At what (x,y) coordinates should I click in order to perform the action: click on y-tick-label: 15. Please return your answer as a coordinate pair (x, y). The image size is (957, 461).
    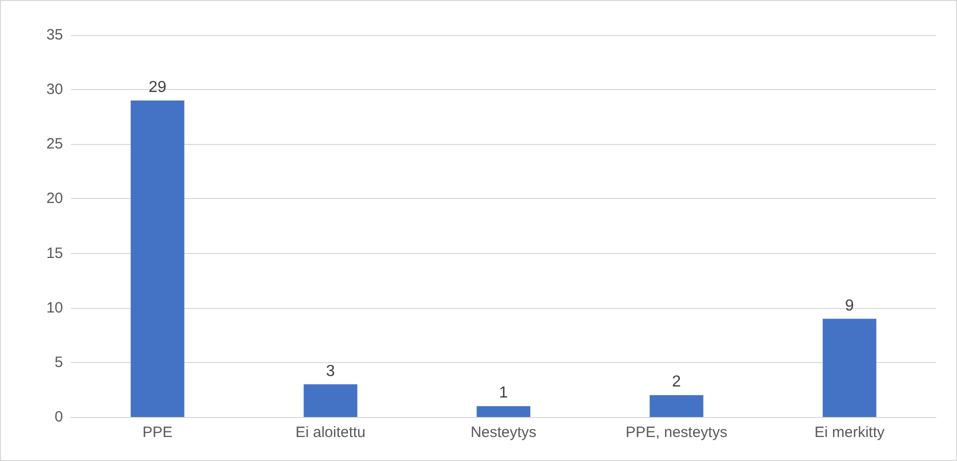
    Looking at the image, I should click on (54, 253).